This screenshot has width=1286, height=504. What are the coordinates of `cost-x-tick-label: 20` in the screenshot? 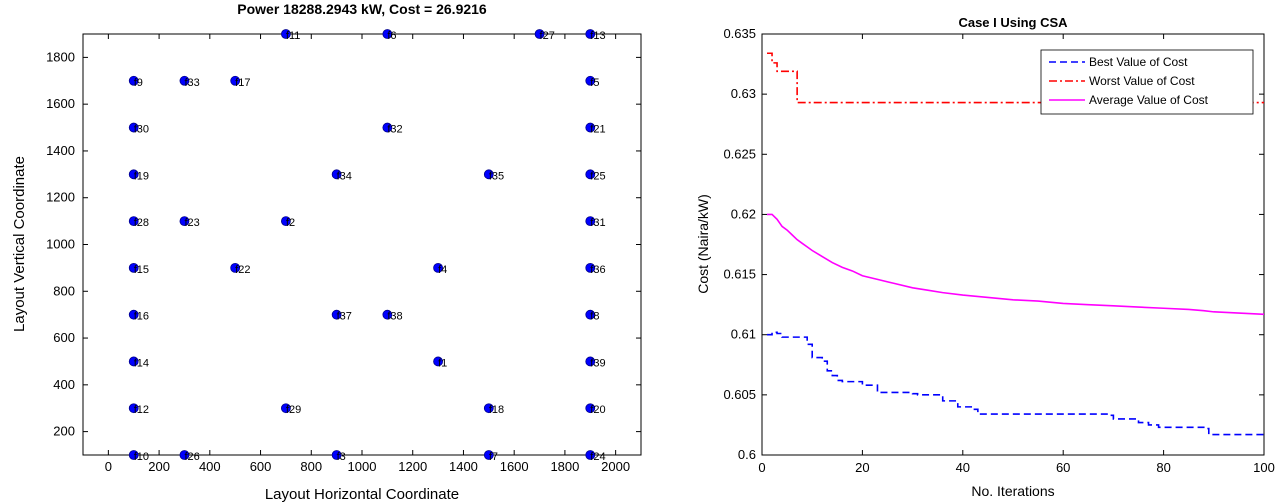 It's located at (862, 467).